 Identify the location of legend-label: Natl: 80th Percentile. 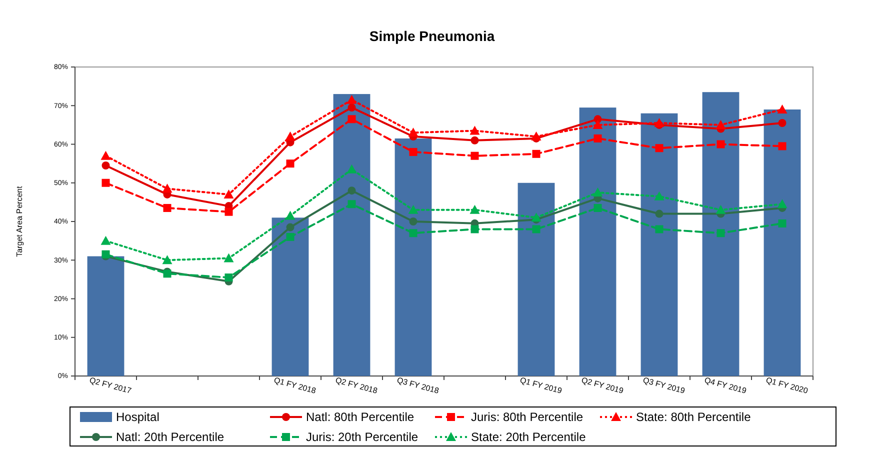
(360, 417).